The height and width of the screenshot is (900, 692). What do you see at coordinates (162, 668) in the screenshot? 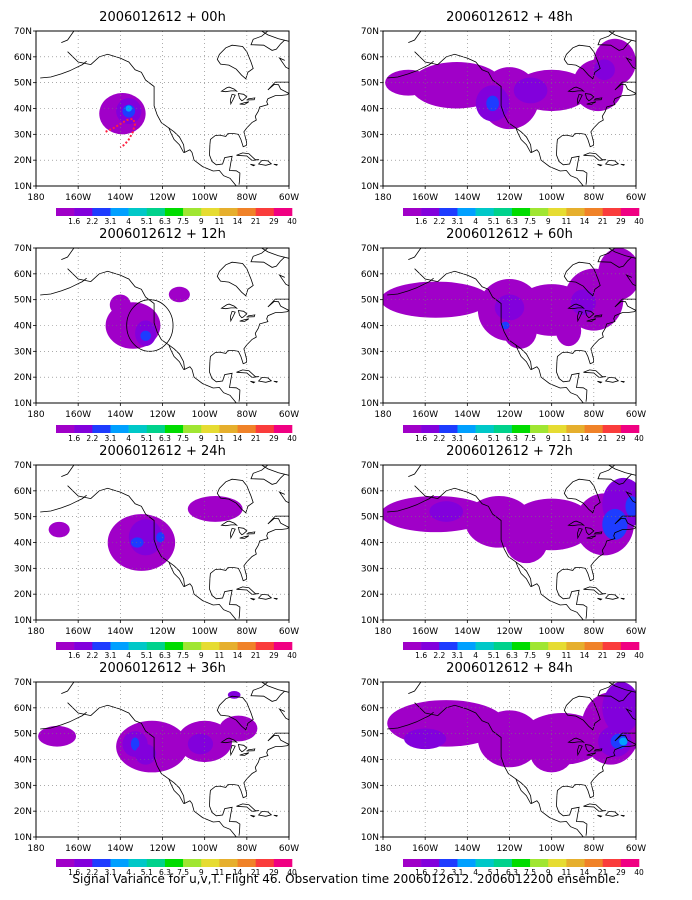
I see `panel-title: 2006012612 + 36h` at bounding box center [162, 668].